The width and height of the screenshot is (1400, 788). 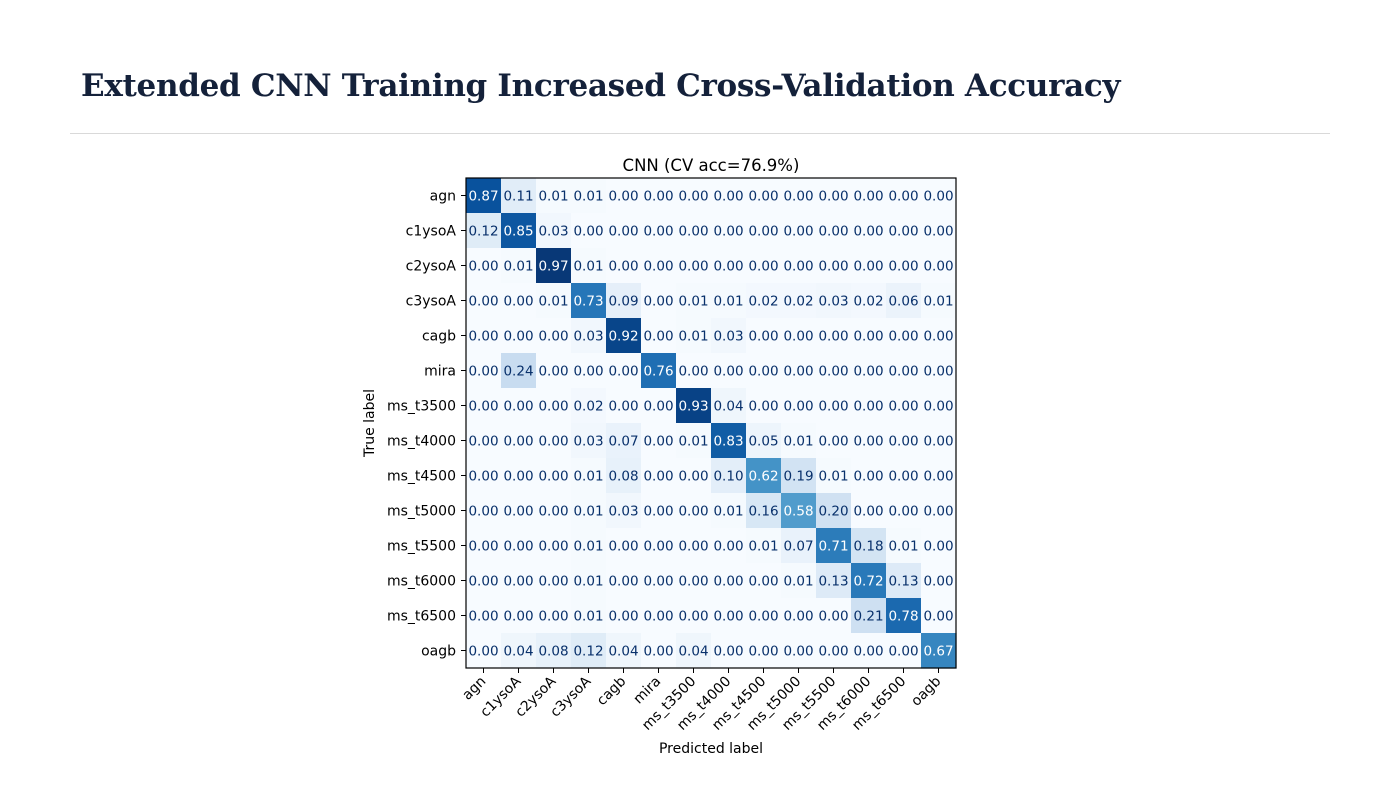 What do you see at coordinates (763, 512) in the screenshot?
I see `cell-value-label: 0.16` at bounding box center [763, 512].